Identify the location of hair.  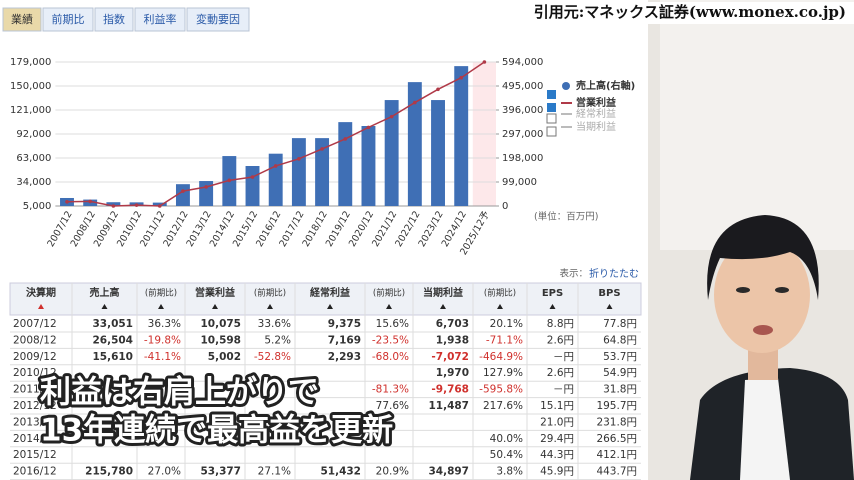
(763, 257).